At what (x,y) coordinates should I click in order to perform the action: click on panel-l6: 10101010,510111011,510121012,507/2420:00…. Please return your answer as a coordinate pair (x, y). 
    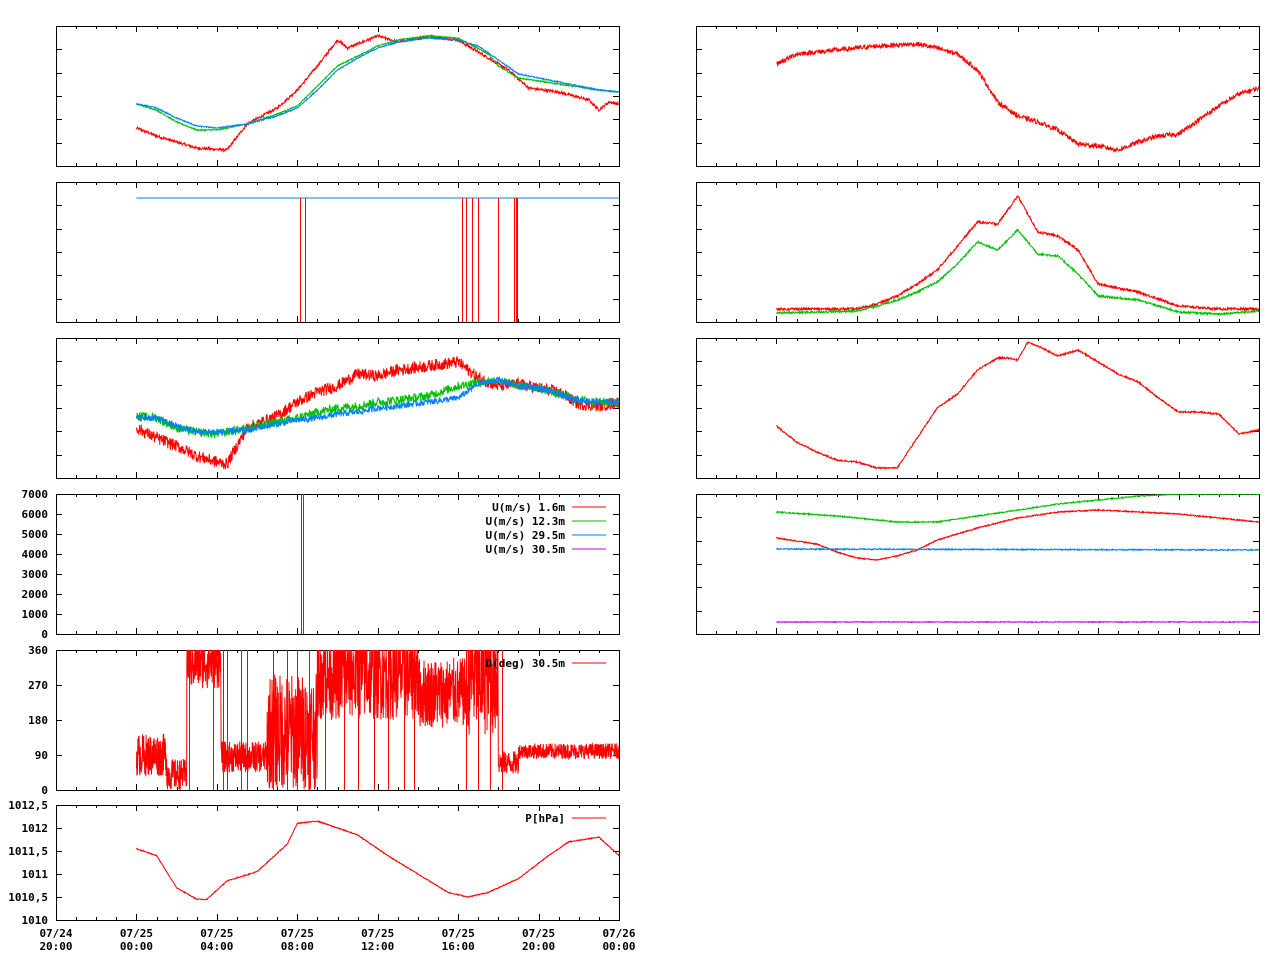
    Looking at the image, I should click on (322, 876).